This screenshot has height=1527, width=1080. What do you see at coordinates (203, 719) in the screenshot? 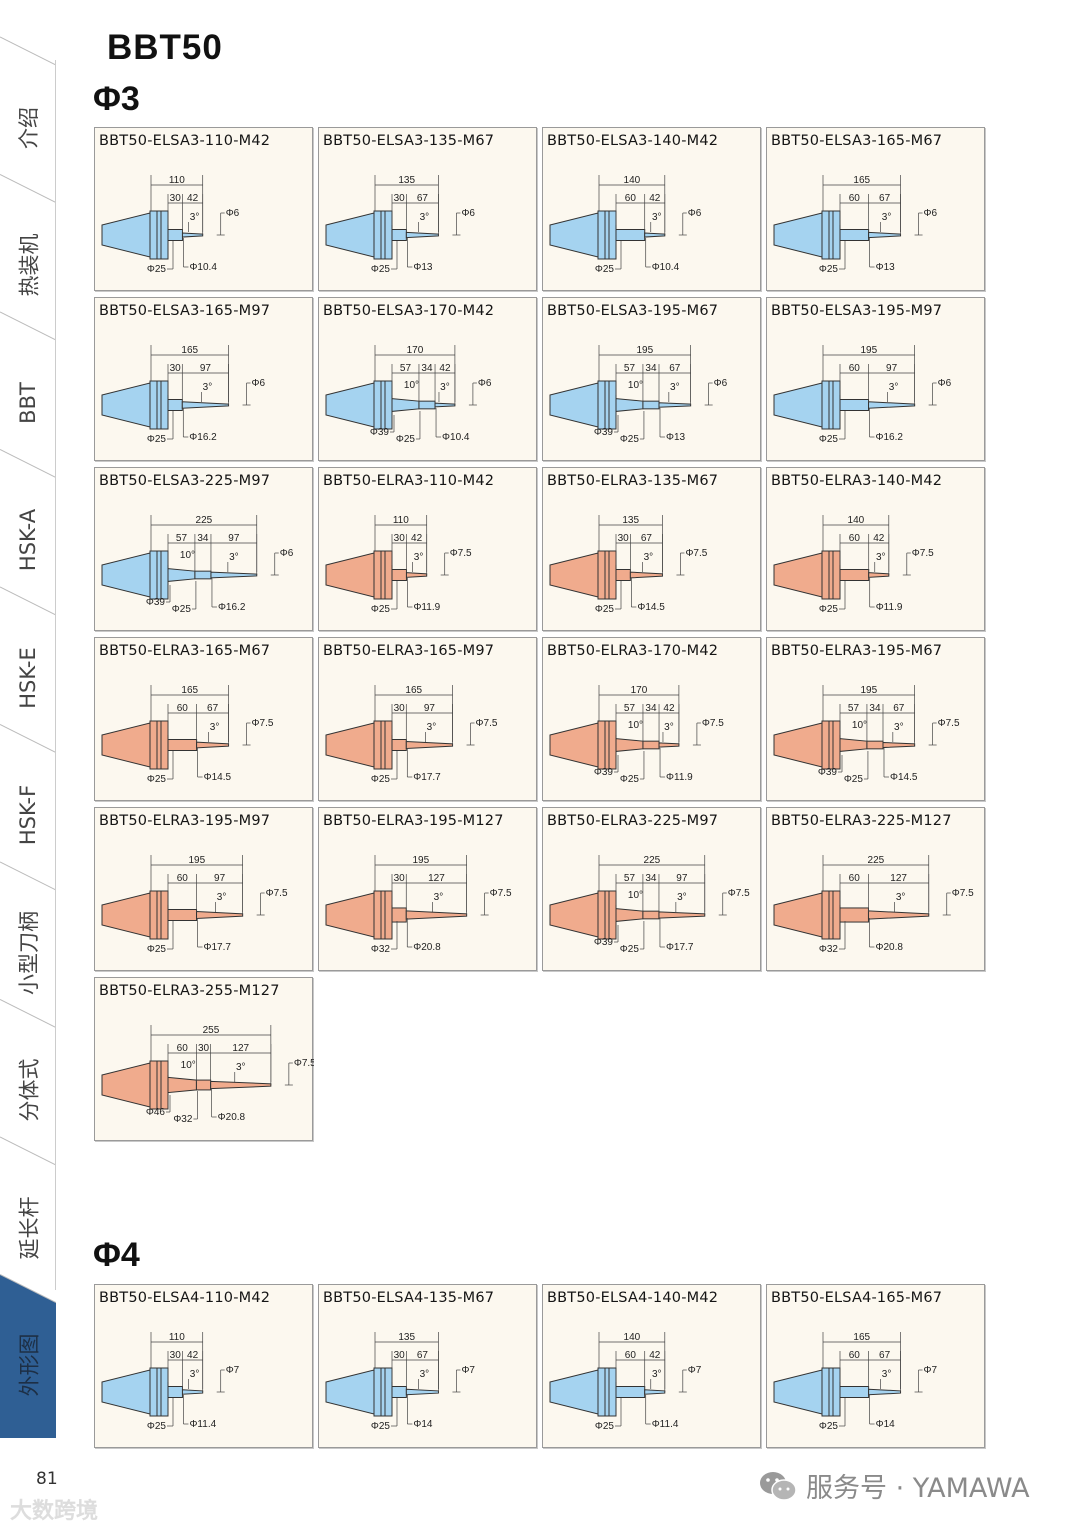
I see `product-card: BBT50-ELRA3-165-M67 165 60 67 3° Φ7.5 Φ25 Φ14.5` at bounding box center [203, 719].